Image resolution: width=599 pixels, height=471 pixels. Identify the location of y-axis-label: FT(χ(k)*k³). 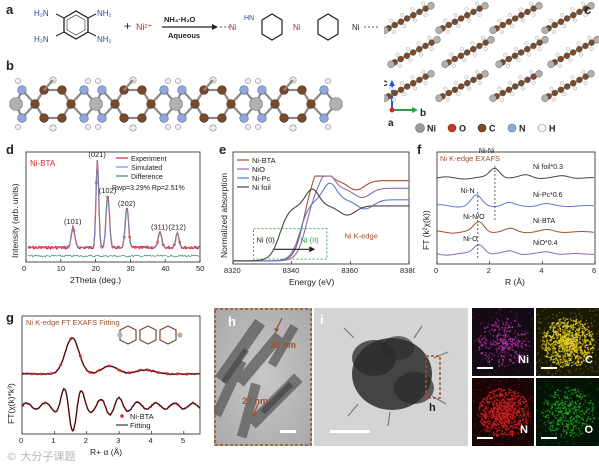
(11, 403).